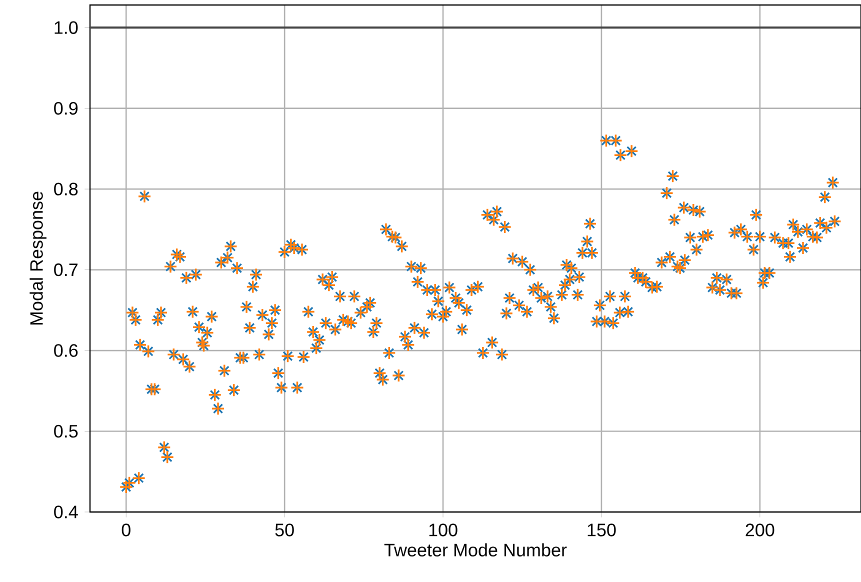 The height and width of the screenshot is (582, 861). What do you see at coordinates (38, 258) in the screenshot?
I see `y-axis-title: Modal Response` at bounding box center [38, 258].